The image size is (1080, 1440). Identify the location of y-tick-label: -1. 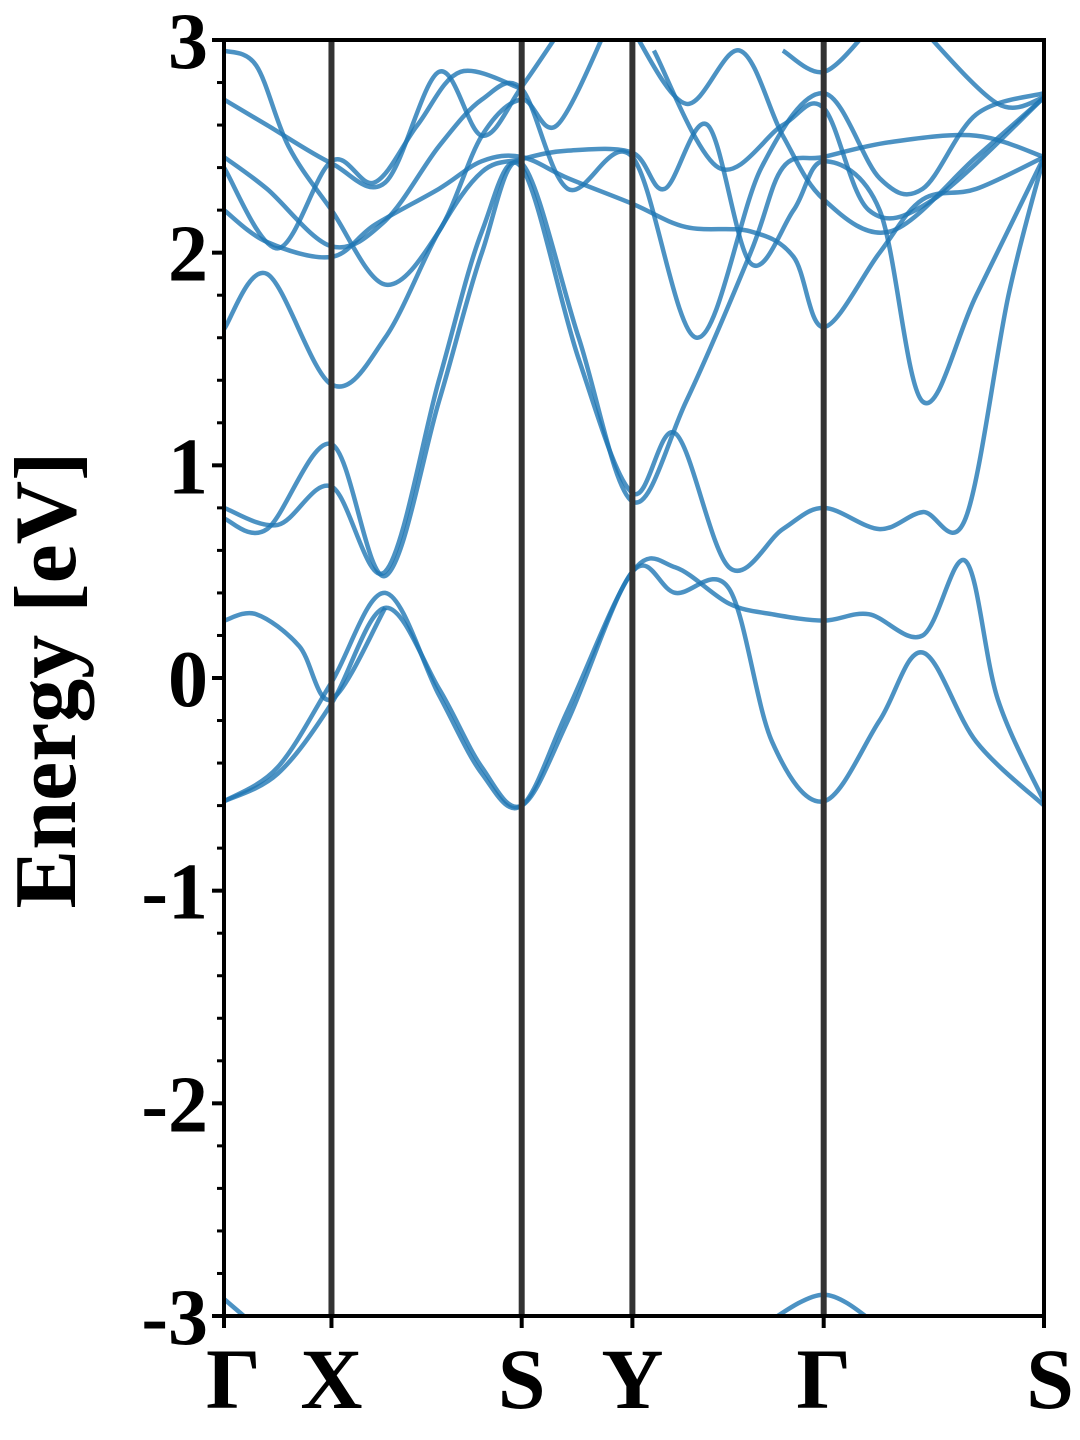
(174, 893).